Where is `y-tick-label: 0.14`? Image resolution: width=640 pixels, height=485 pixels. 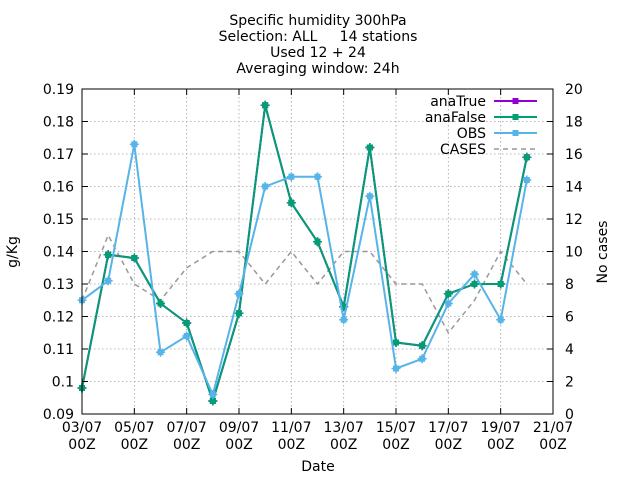
y-tick-label: 0.14 is located at coordinates (58, 253).